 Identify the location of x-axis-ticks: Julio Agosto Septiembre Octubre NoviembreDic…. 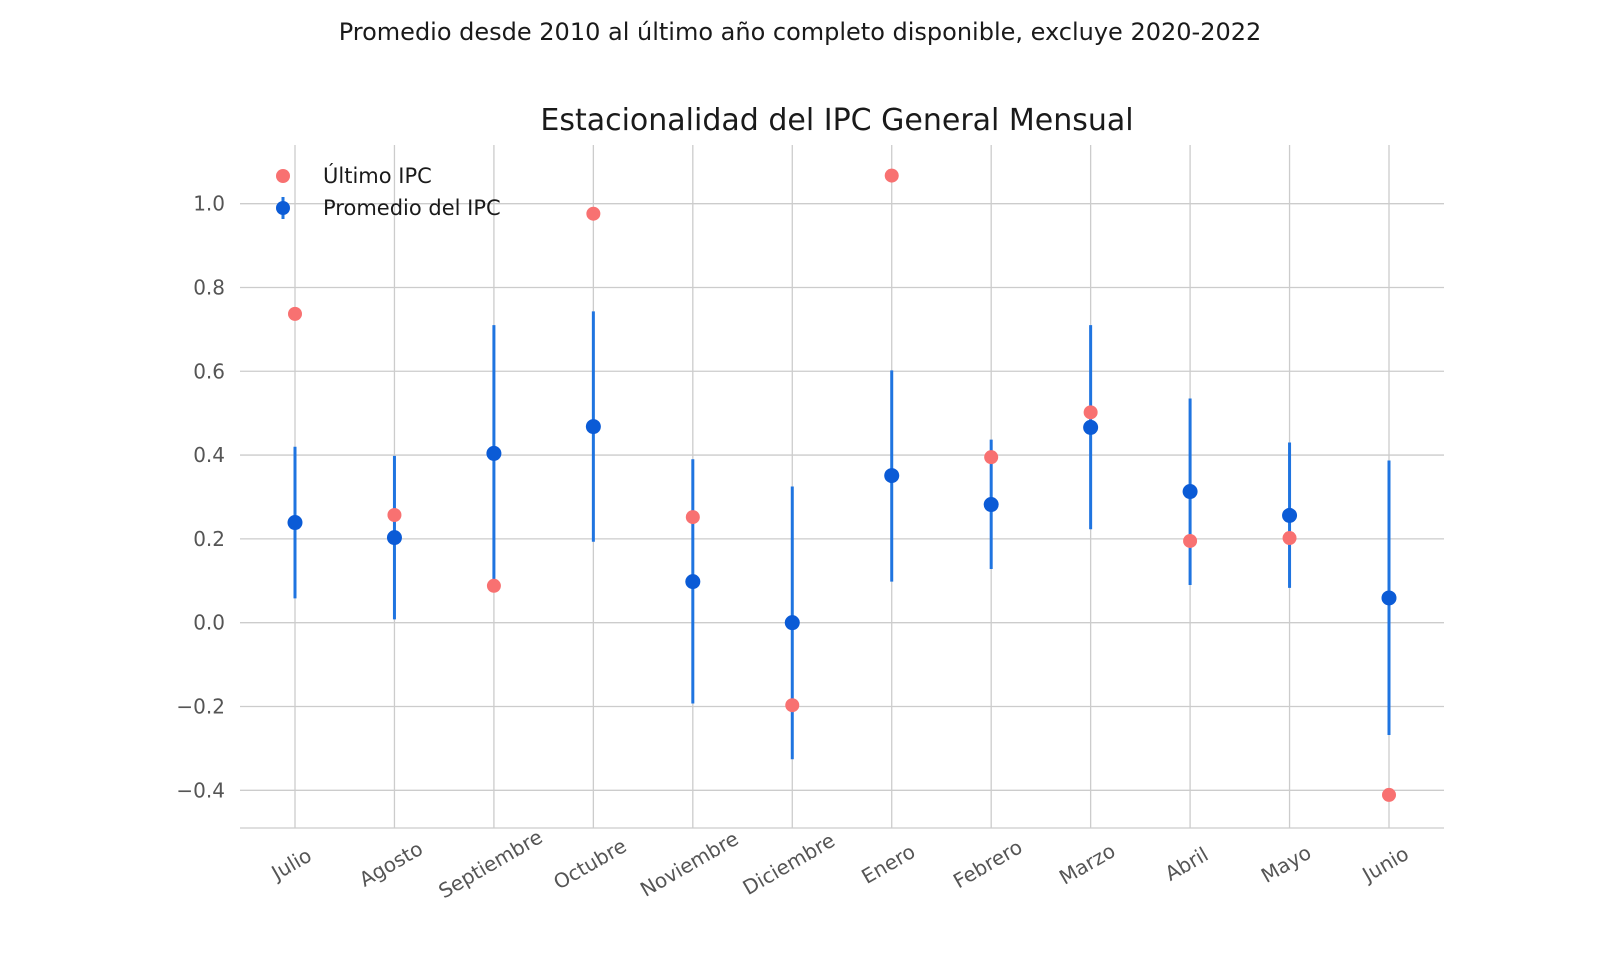
(839, 864).